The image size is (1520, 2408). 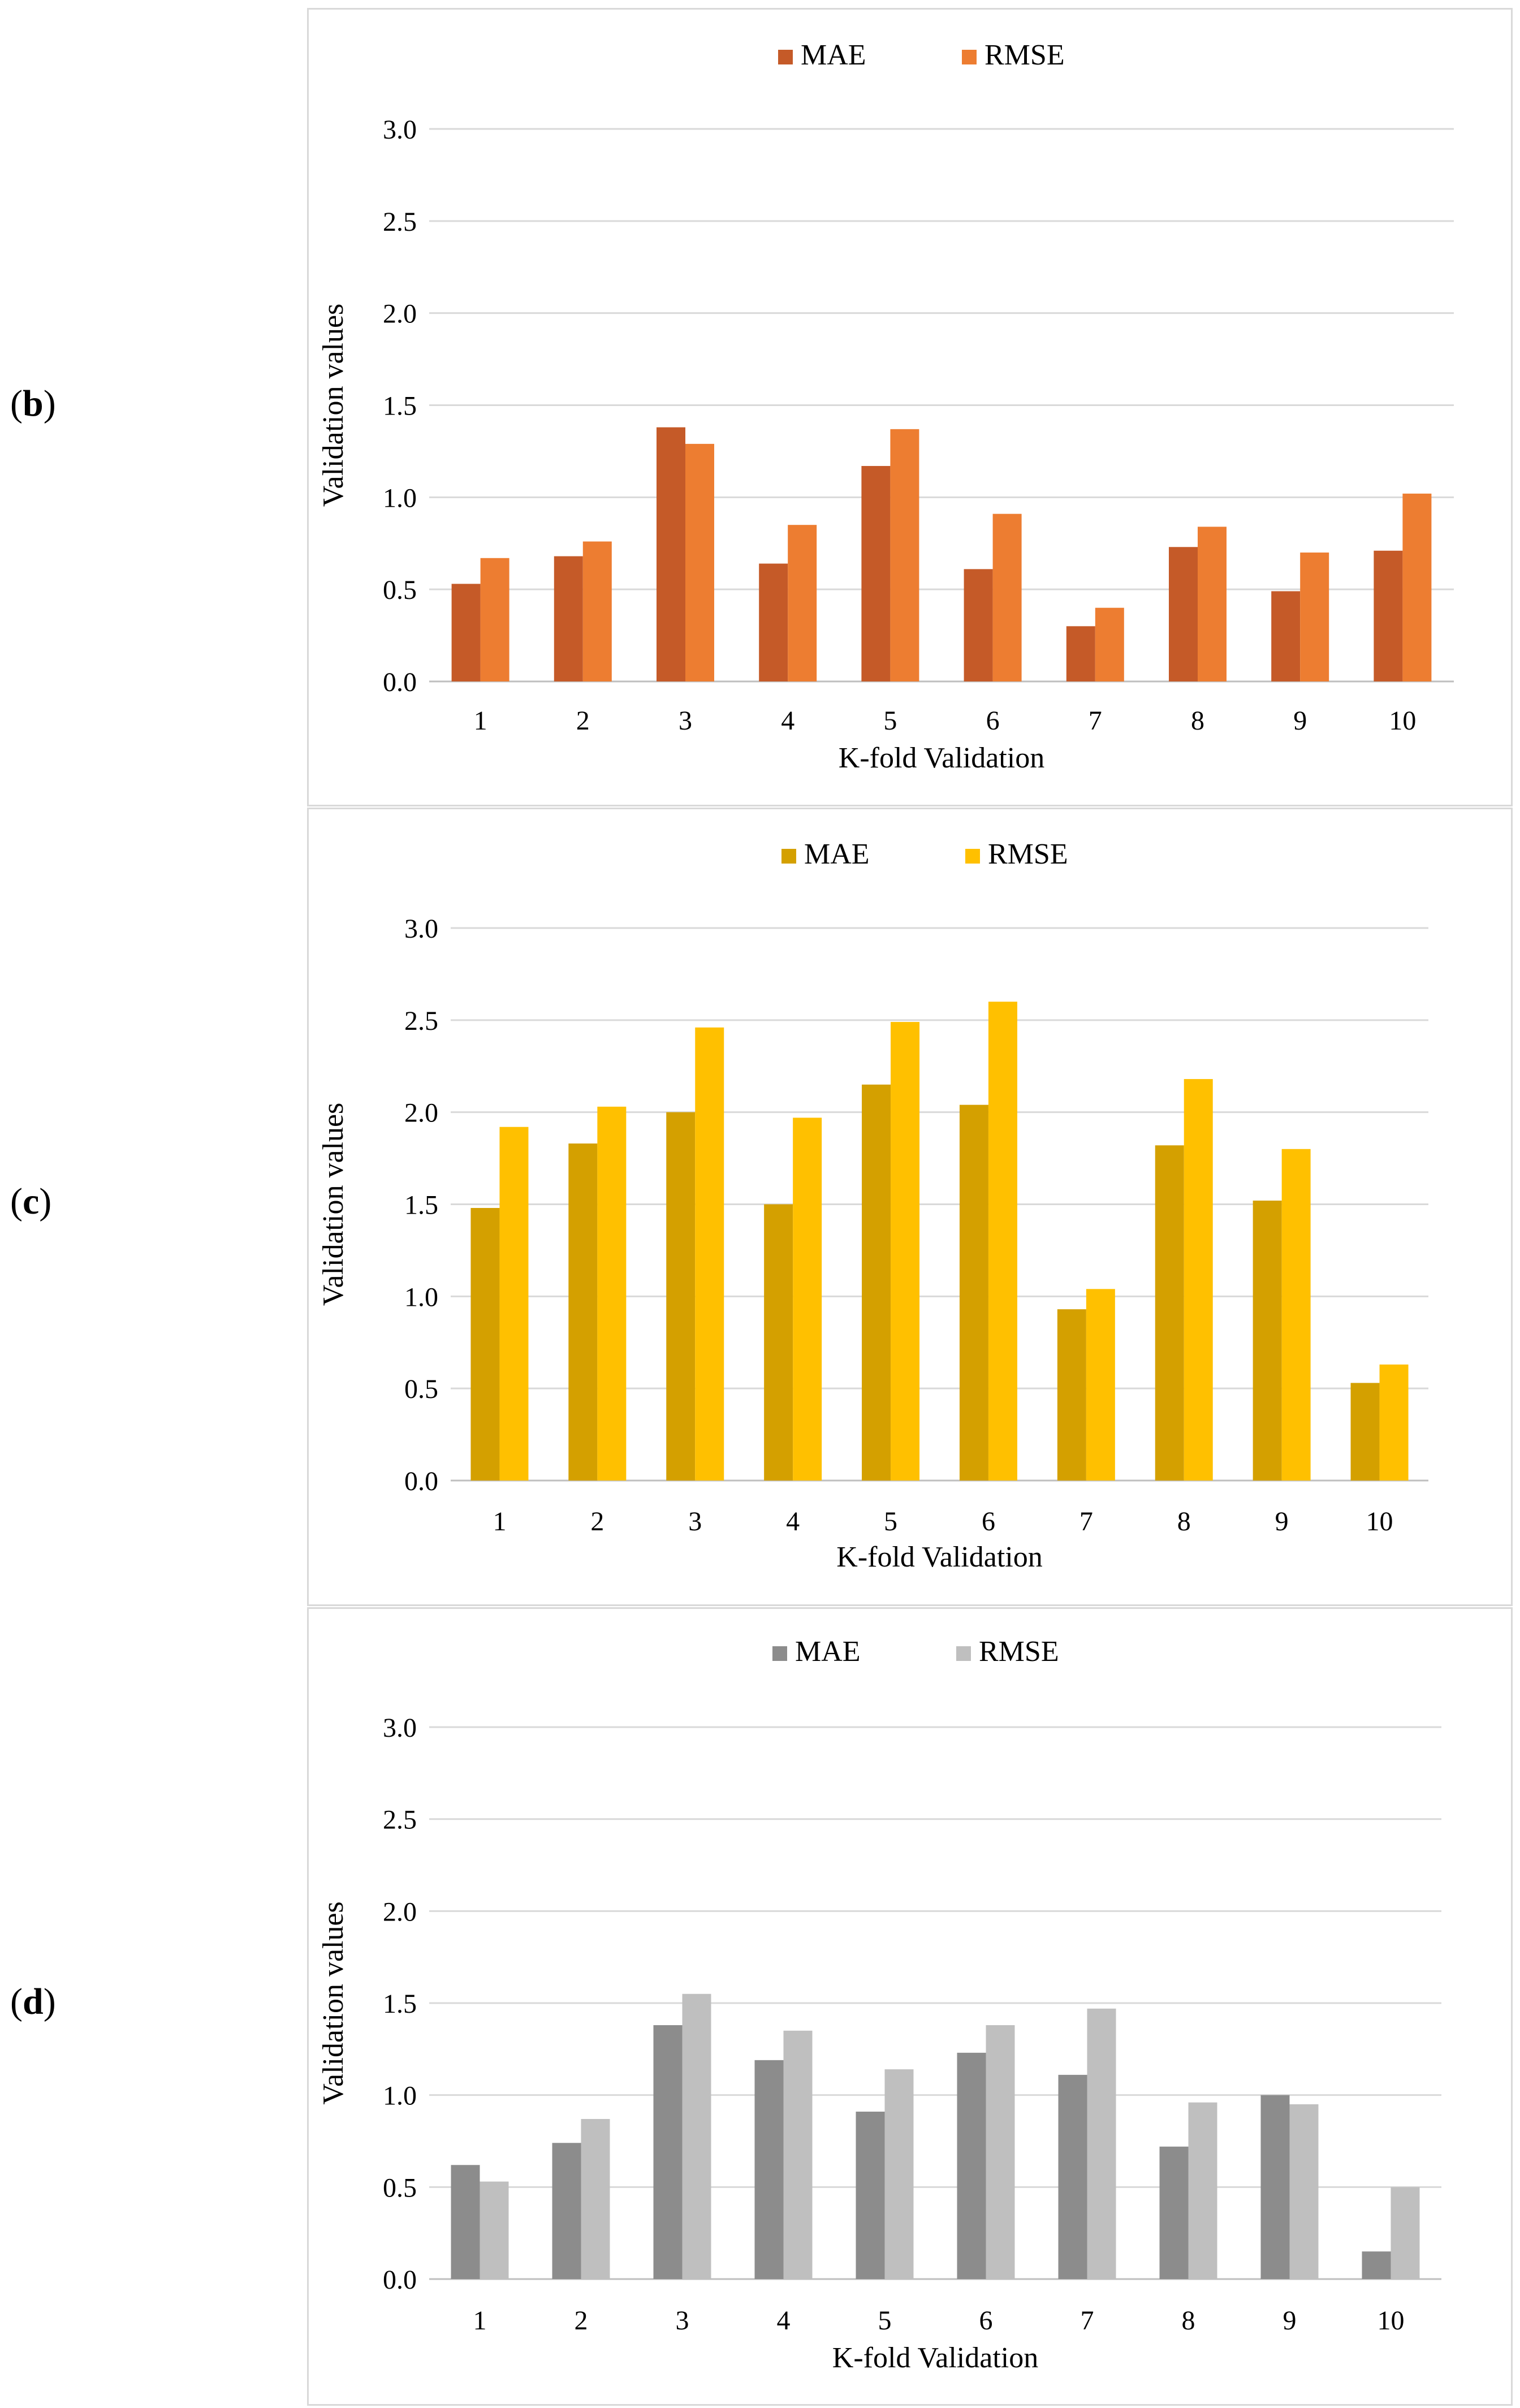 What do you see at coordinates (33, 2002) in the screenshot?
I see `panel-label-d: (d)` at bounding box center [33, 2002].